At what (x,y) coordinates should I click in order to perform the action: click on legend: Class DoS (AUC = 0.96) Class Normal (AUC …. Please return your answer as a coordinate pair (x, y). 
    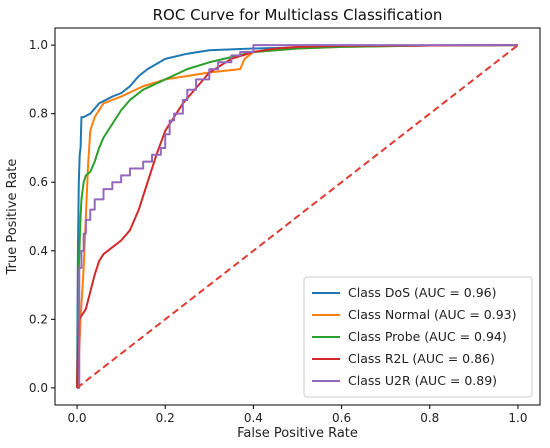
    Looking at the image, I should click on (418, 337).